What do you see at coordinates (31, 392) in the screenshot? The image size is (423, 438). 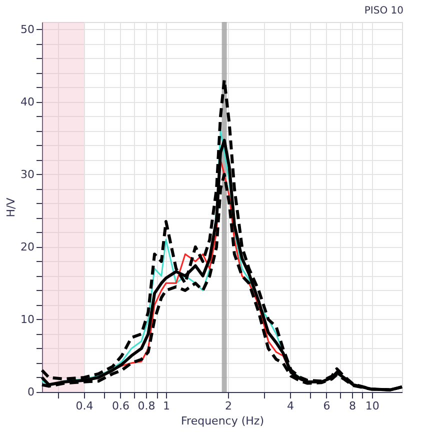 I see `y-tick-label: 0` at bounding box center [31, 392].